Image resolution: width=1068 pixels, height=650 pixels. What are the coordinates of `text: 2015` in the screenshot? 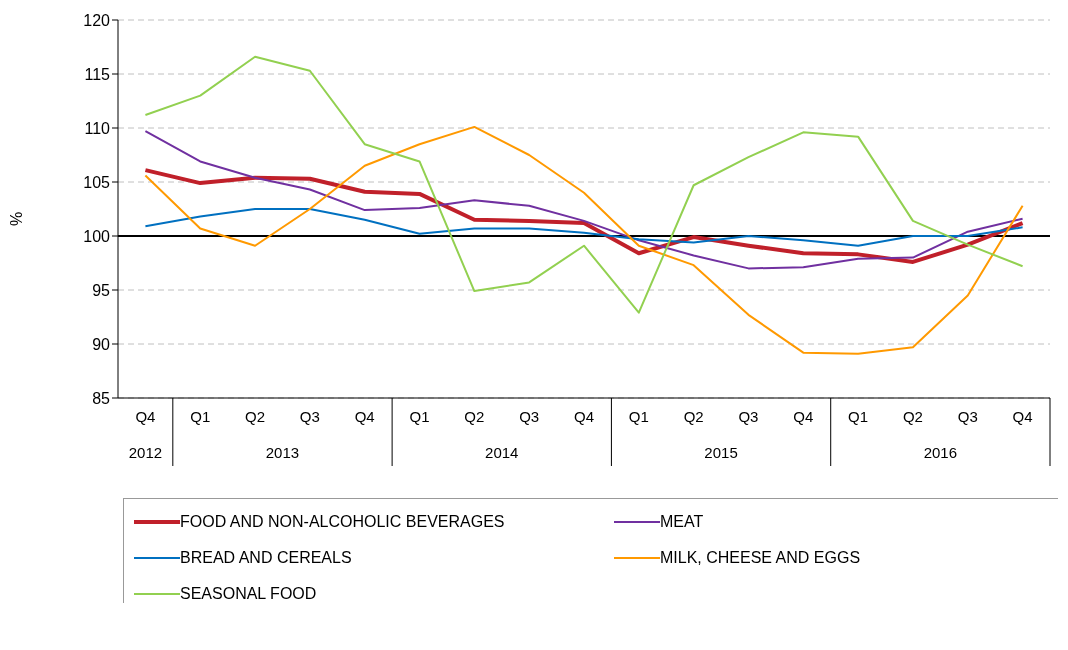 It's located at (721, 452).